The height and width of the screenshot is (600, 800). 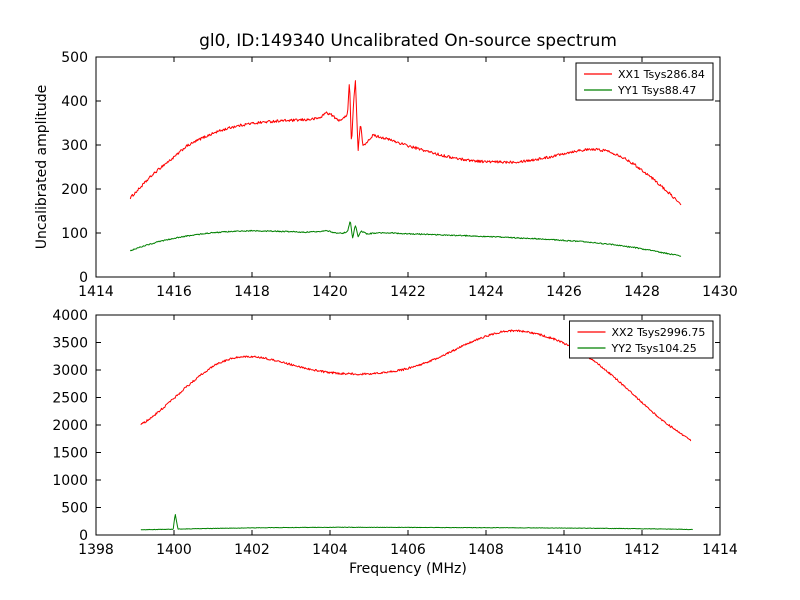 I want to click on y-axis-label: Uncalibrated amplitude, so click(x=42, y=167).